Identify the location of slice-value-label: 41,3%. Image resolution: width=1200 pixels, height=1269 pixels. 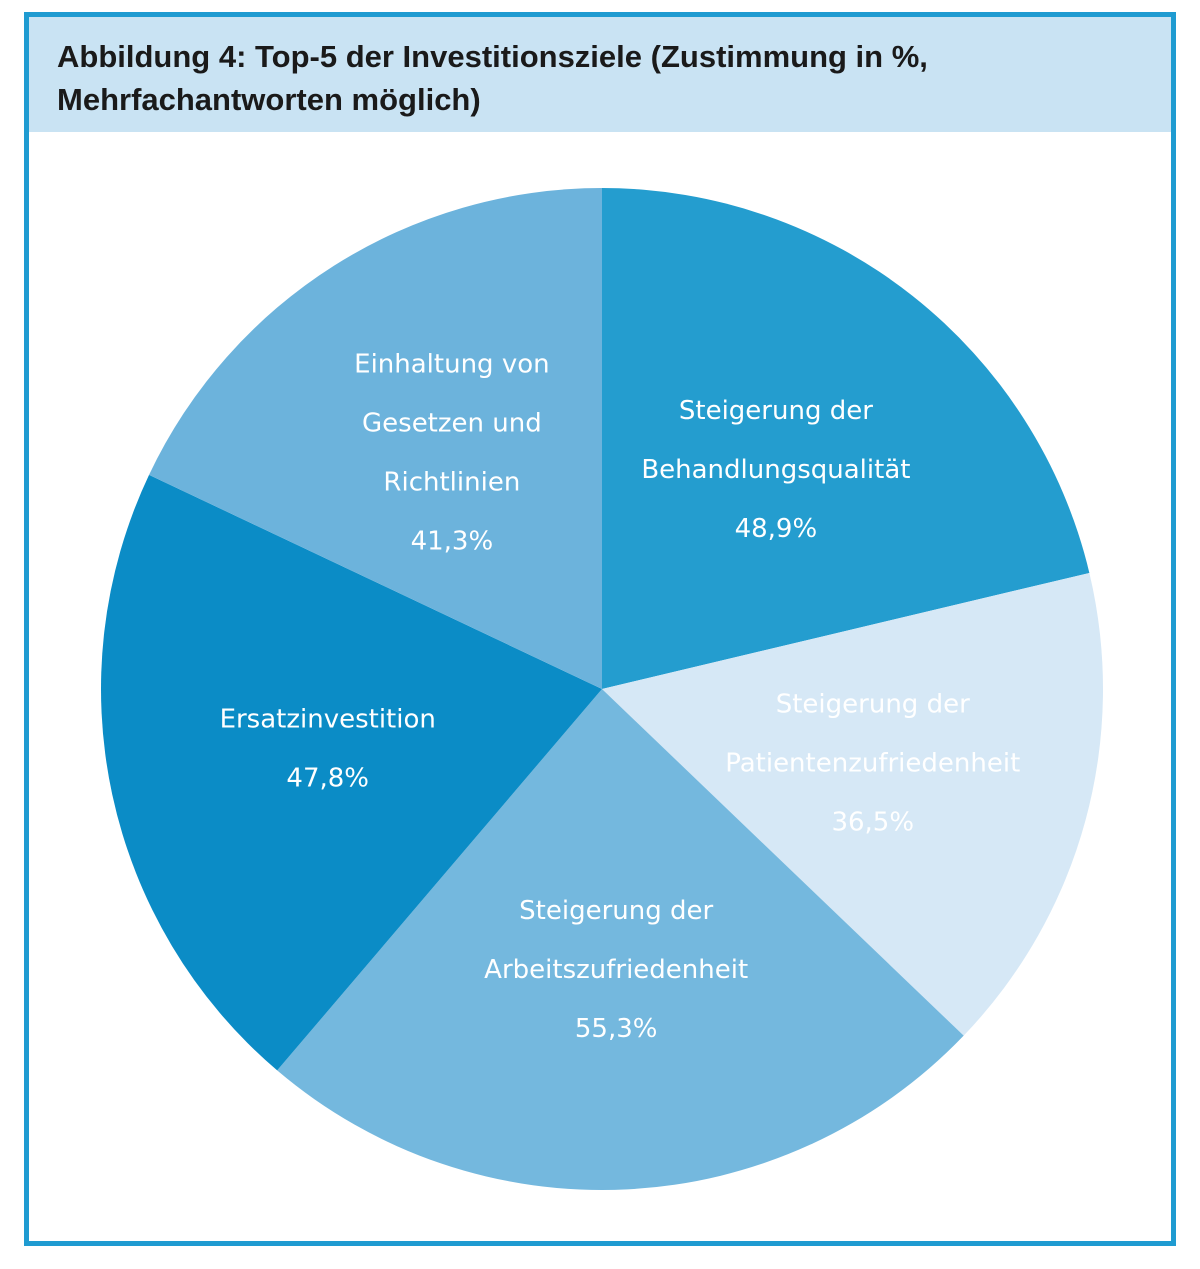
(452, 541).